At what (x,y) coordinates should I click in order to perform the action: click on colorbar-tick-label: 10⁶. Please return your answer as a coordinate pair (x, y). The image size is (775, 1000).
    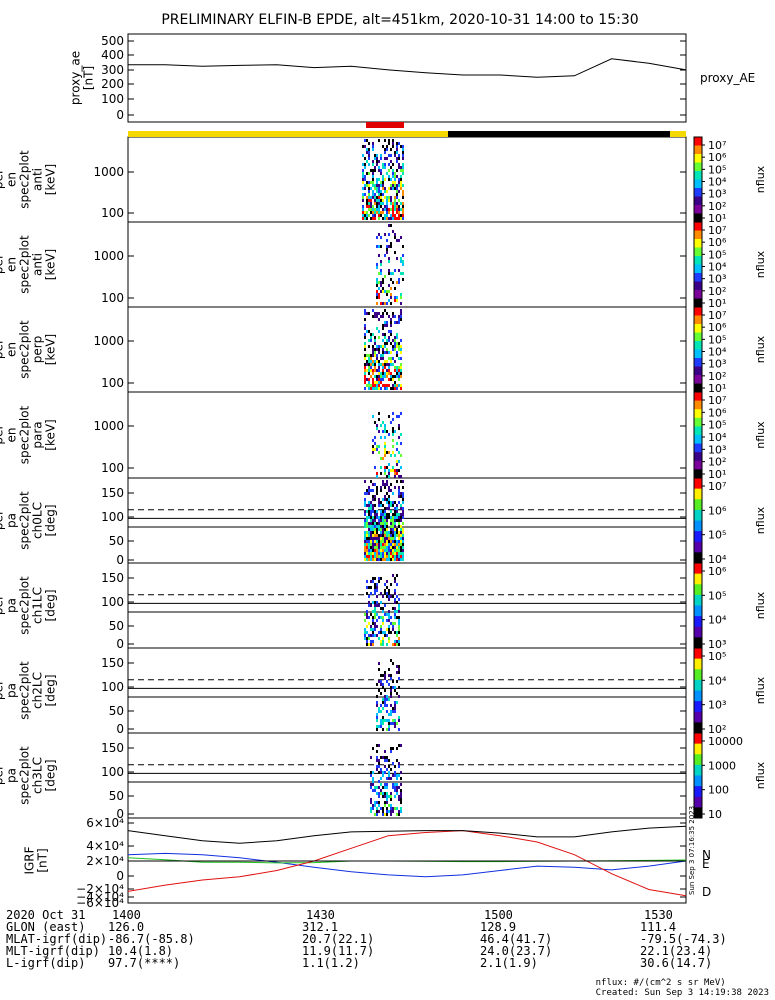
    Looking at the image, I should click on (717, 412).